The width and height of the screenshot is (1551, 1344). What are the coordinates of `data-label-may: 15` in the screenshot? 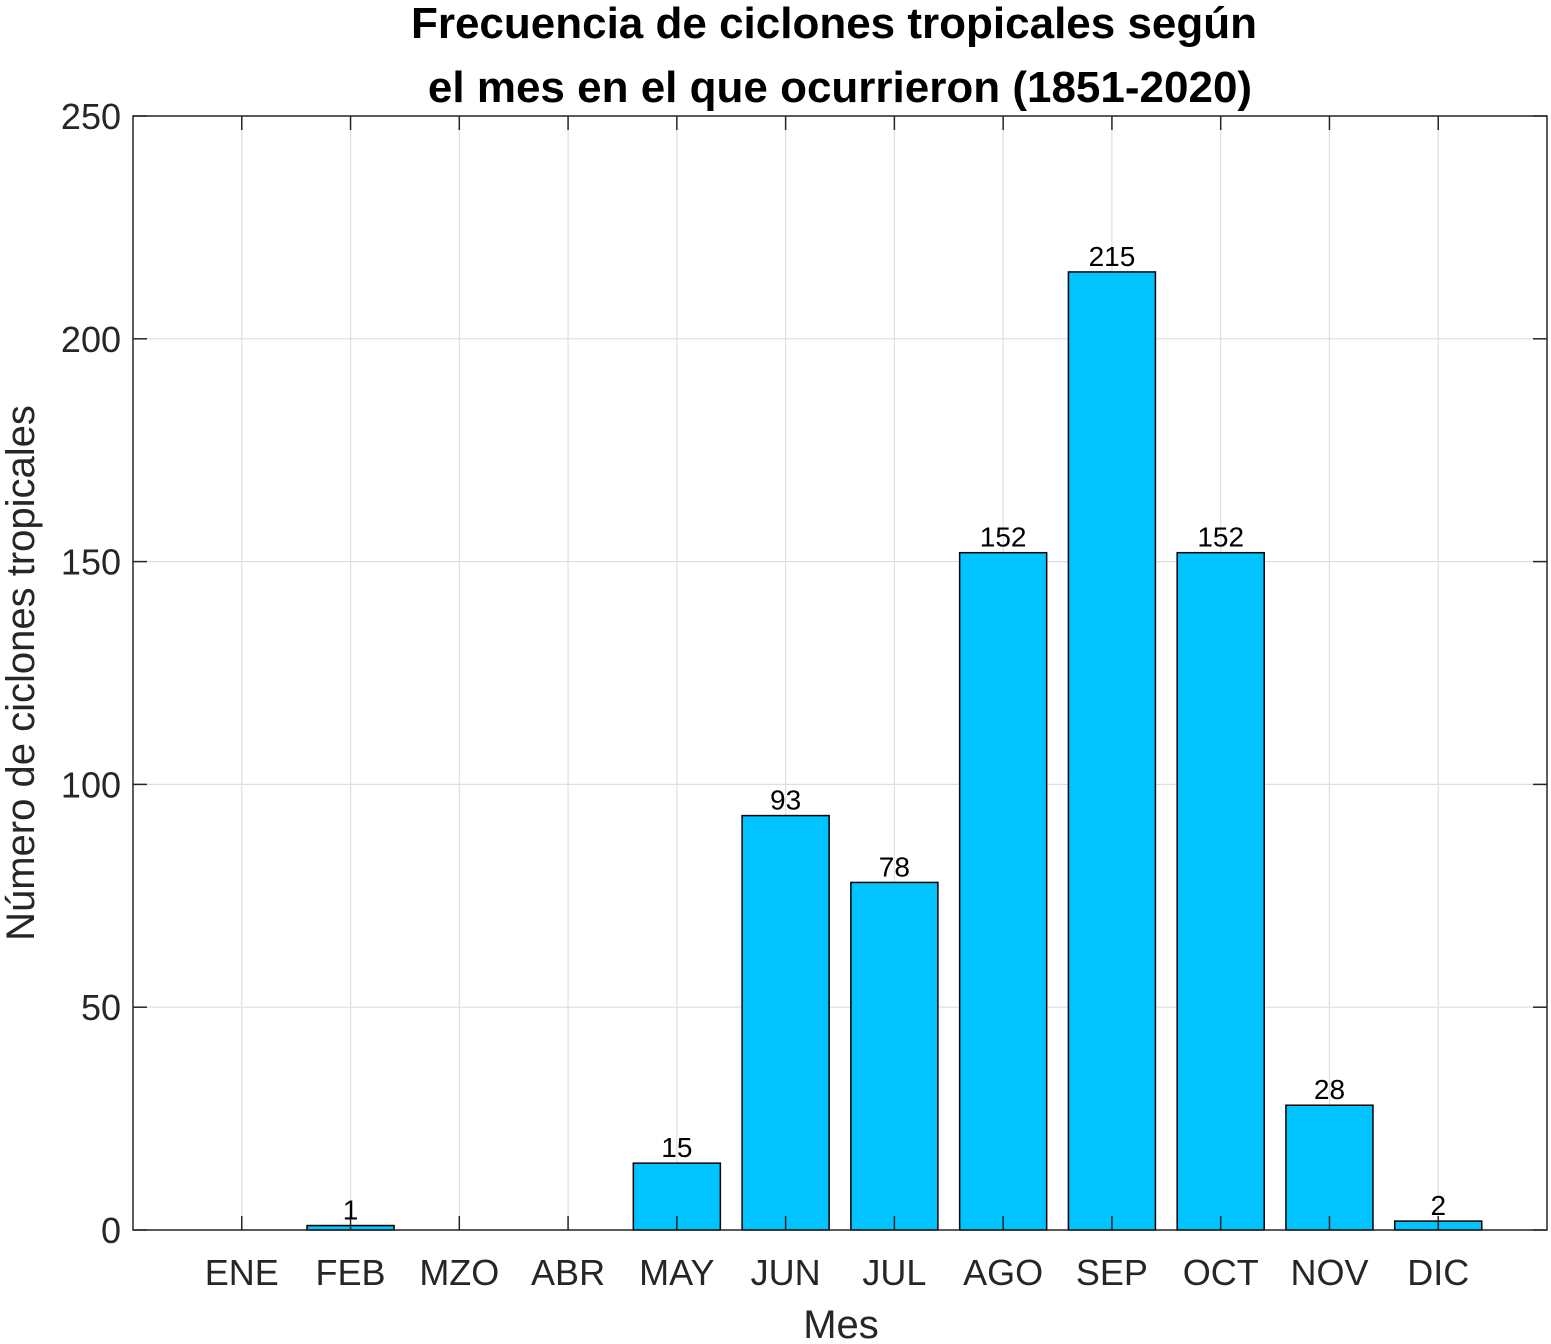 It's located at (676, 1147).